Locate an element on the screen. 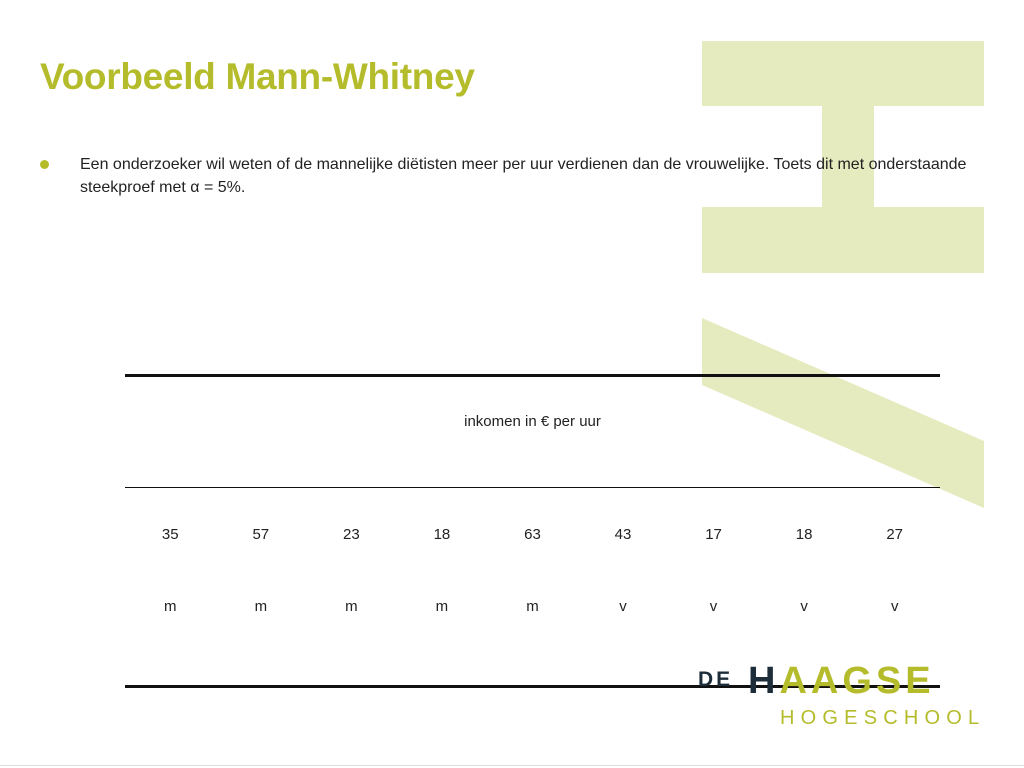 The height and width of the screenshot is (768, 1024). table-header-row: inkomen in € per uur is located at coordinates (532, 431).